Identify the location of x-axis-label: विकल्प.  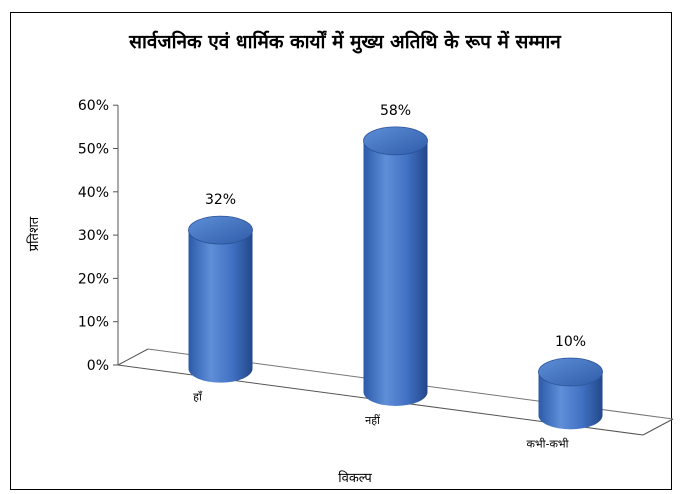
(355, 478).